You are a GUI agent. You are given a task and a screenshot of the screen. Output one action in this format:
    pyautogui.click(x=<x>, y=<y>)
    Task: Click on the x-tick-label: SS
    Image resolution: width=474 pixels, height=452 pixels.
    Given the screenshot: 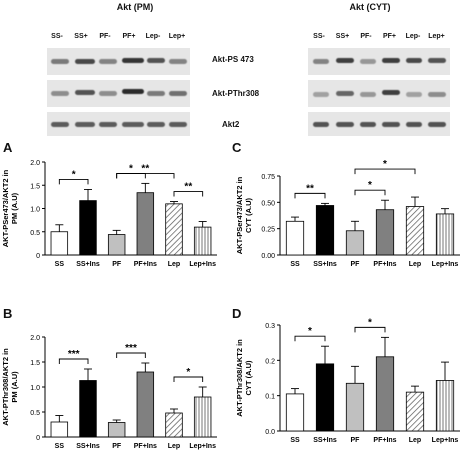 What is the action you would take?
    pyautogui.click(x=295, y=264)
    